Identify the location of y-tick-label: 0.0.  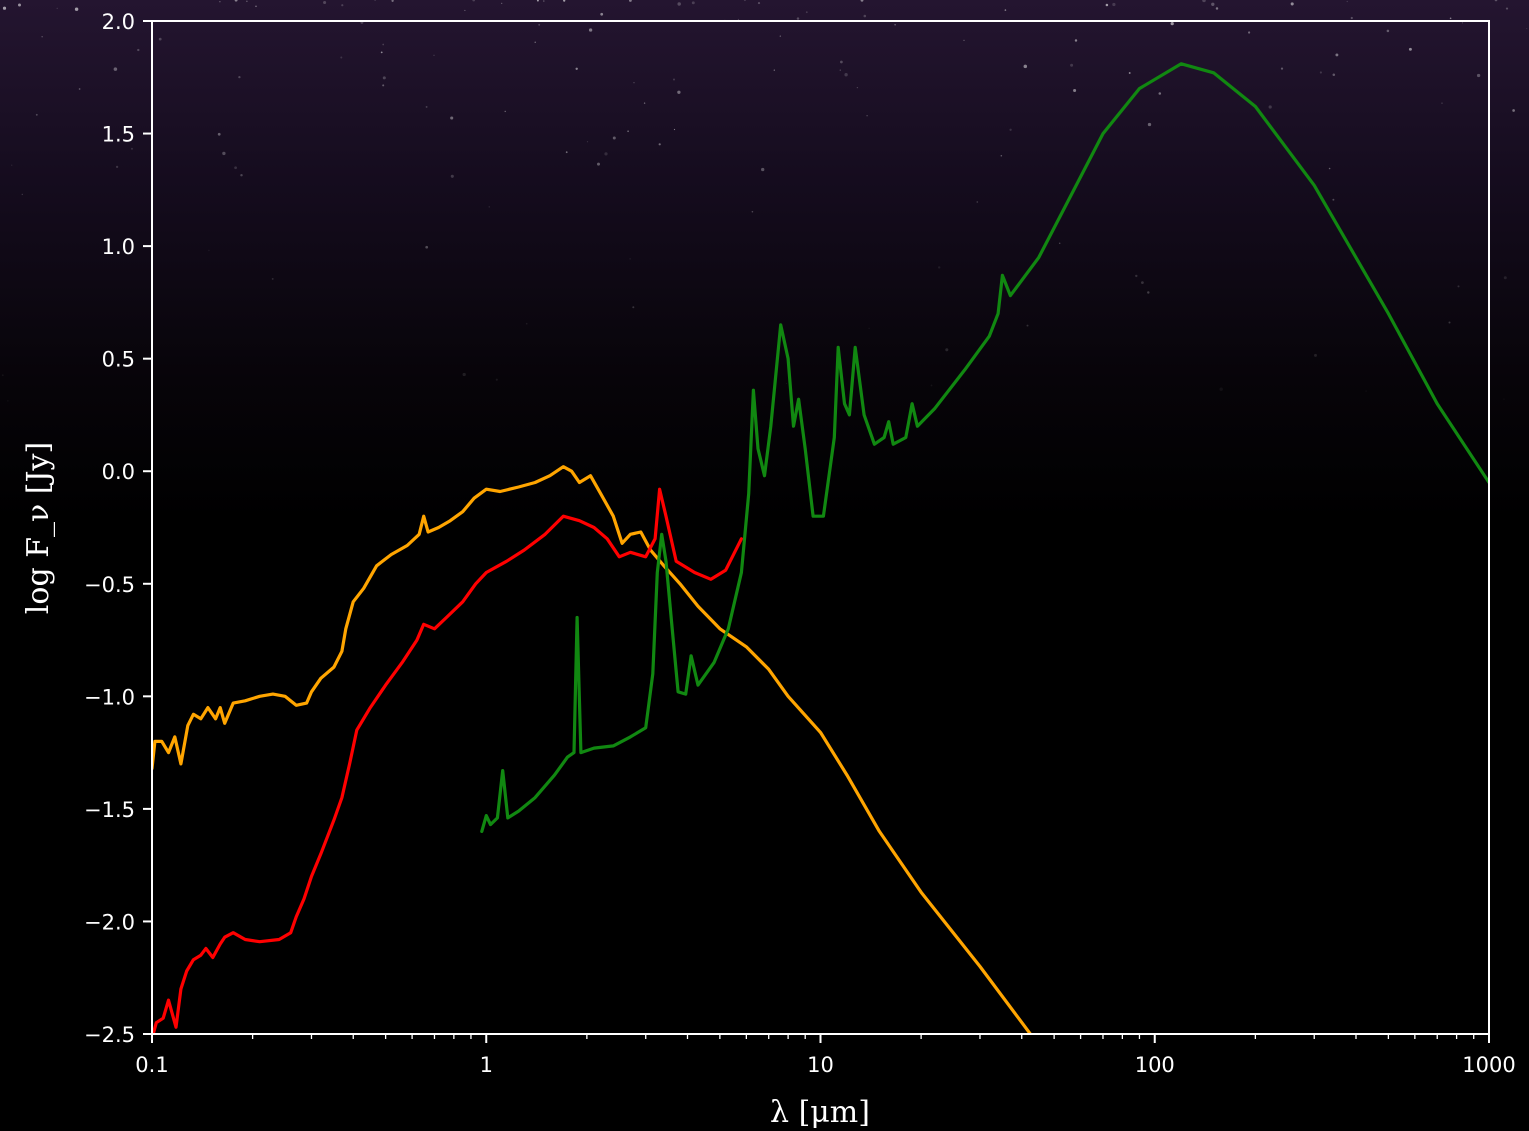
(118, 472).